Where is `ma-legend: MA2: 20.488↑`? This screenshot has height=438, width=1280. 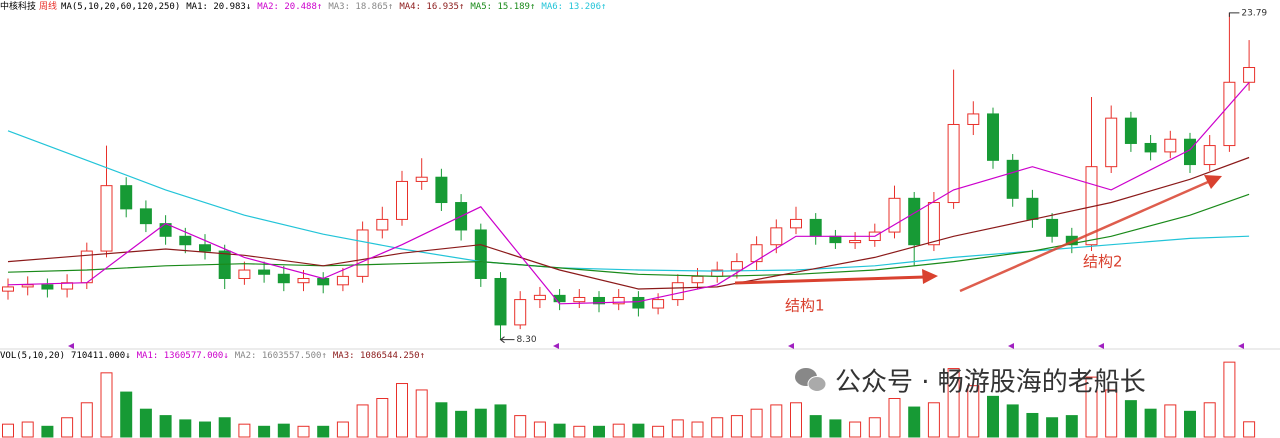
ma-legend: MA2: 20.488↑ is located at coordinates (289, 7).